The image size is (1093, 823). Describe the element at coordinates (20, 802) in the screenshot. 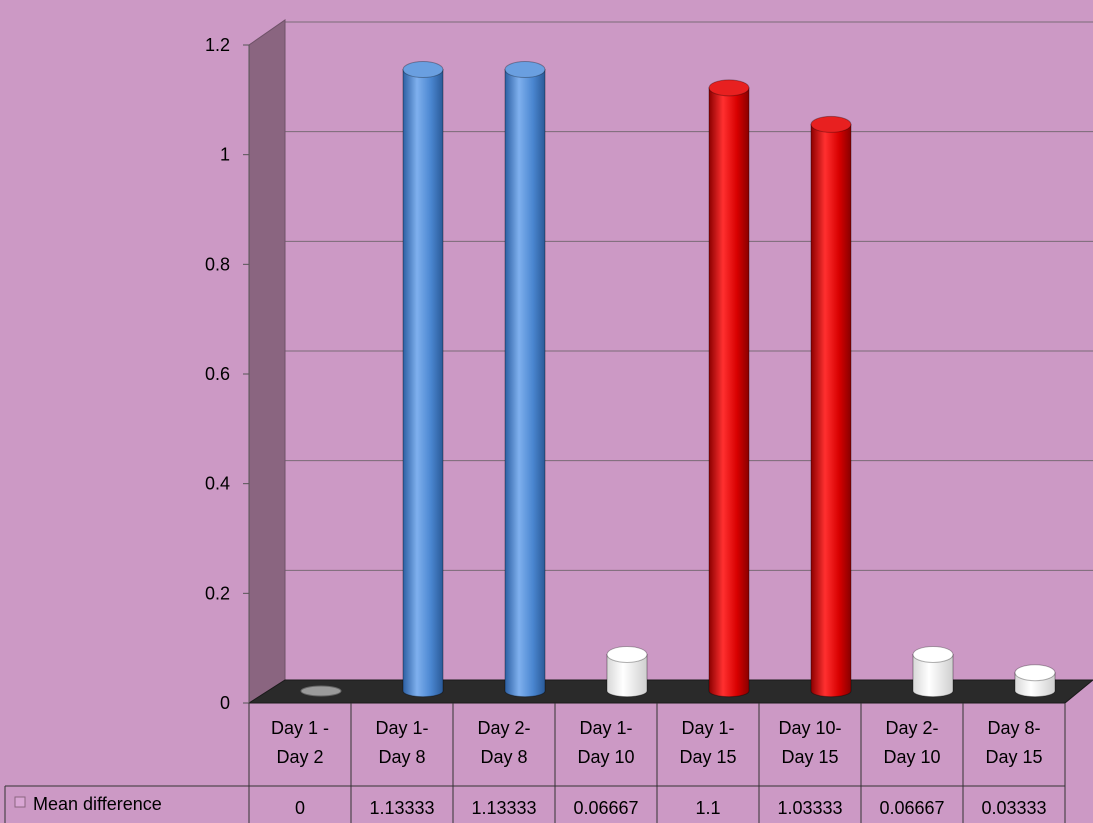

I see `legend-key` at that location.